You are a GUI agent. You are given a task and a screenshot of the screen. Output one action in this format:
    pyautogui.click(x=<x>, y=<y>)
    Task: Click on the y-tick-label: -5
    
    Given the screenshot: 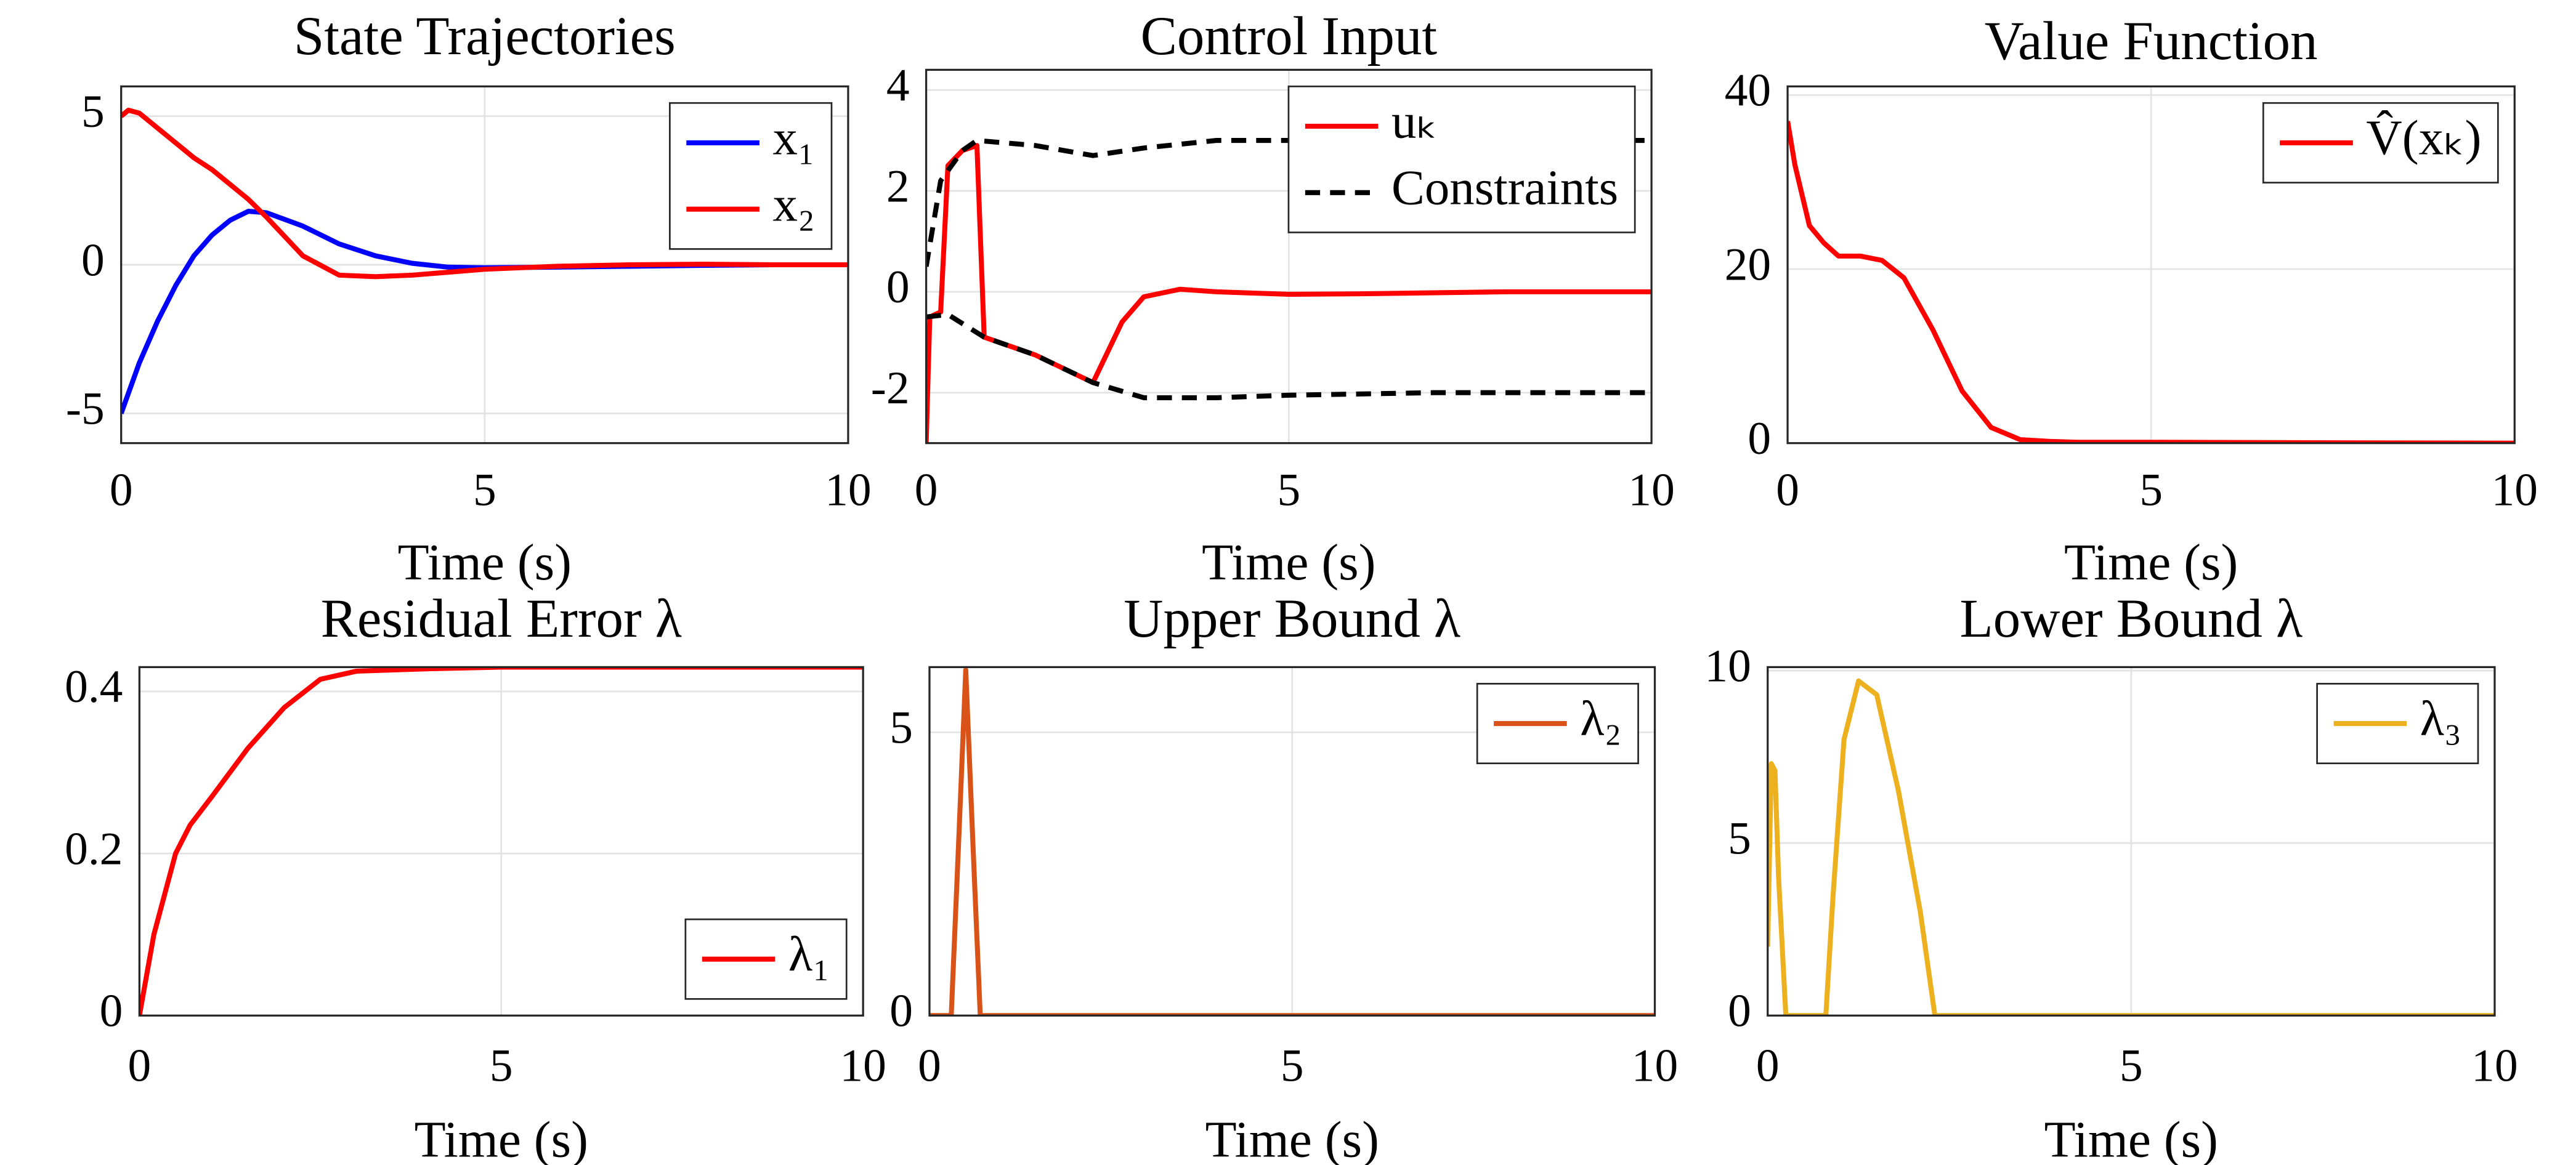 What is the action you would take?
    pyautogui.click(x=85, y=410)
    